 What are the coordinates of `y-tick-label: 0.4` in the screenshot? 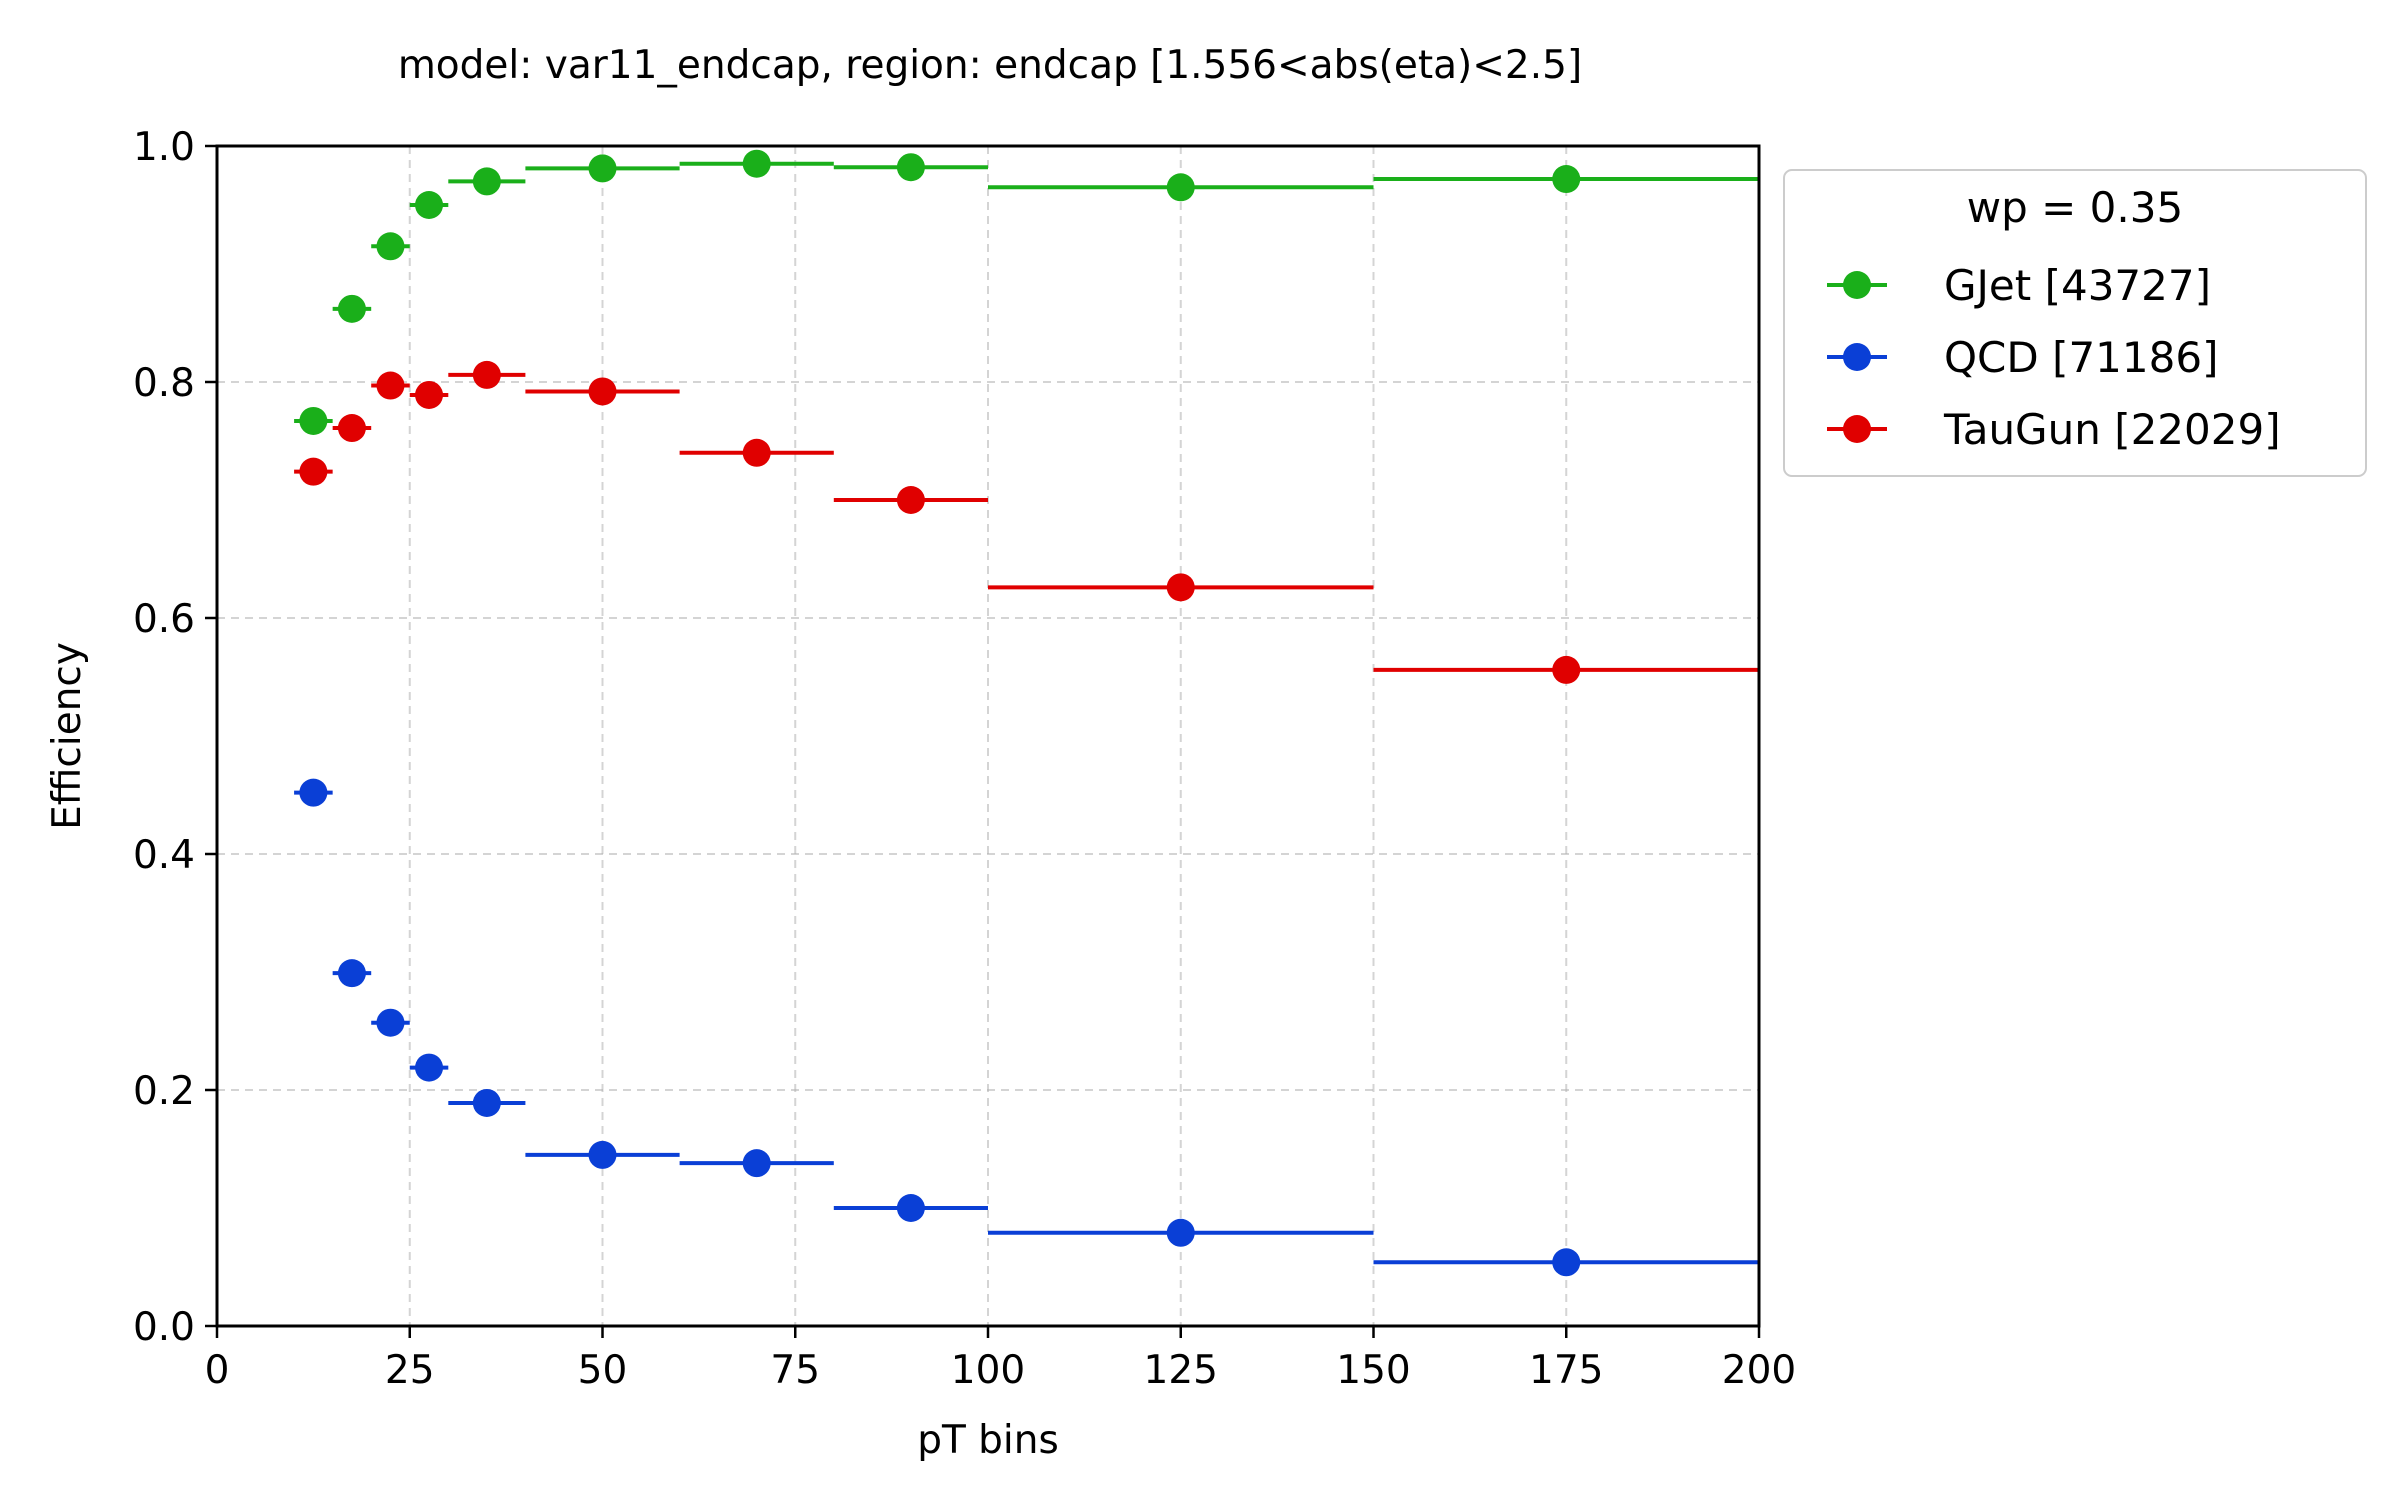 It's located at (164, 855).